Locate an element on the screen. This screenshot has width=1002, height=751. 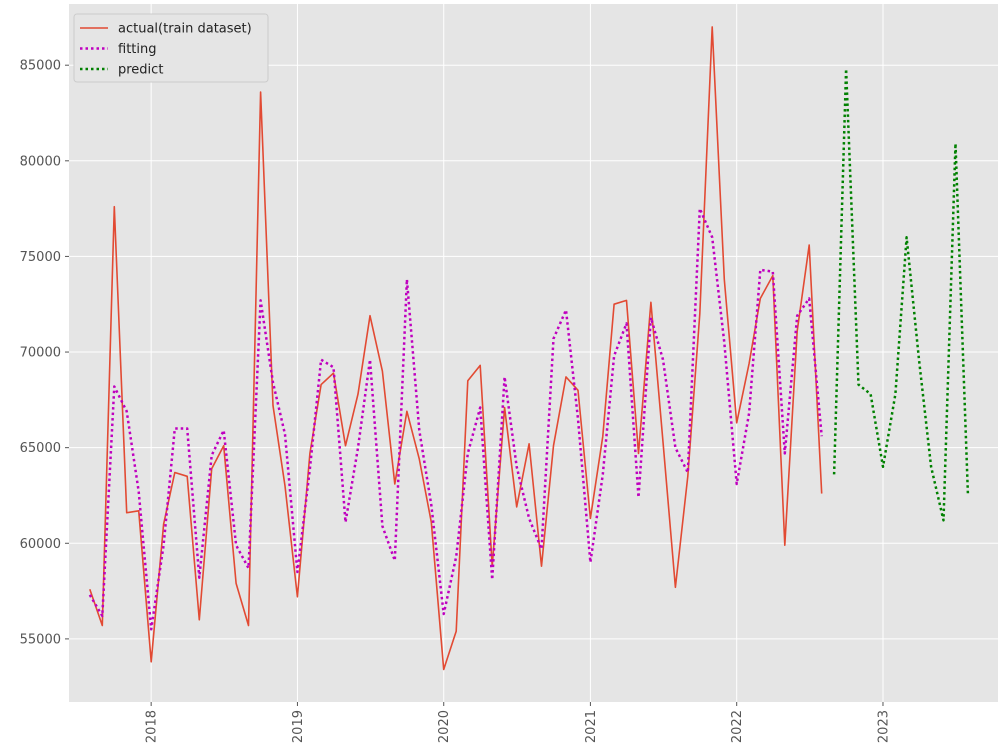
y-tick-label: 85000 is located at coordinates (40, 66).